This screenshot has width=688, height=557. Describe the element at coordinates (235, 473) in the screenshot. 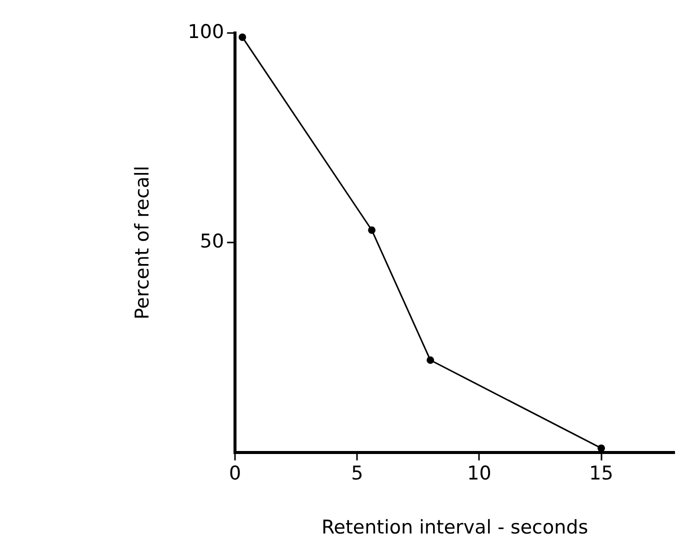

I see `x-tick-label: 0` at that location.